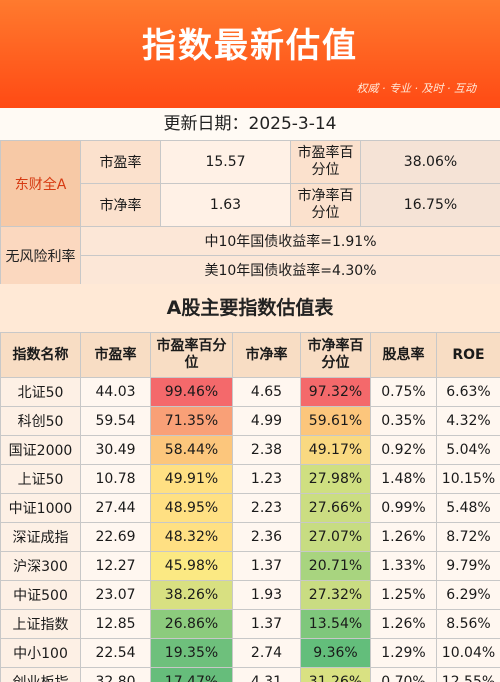 This screenshot has width=500, height=682. What do you see at coordinates (266, 653) in the screenshot?
I see `pb-value-cell: 2.74` at bounding box center [266, 653].